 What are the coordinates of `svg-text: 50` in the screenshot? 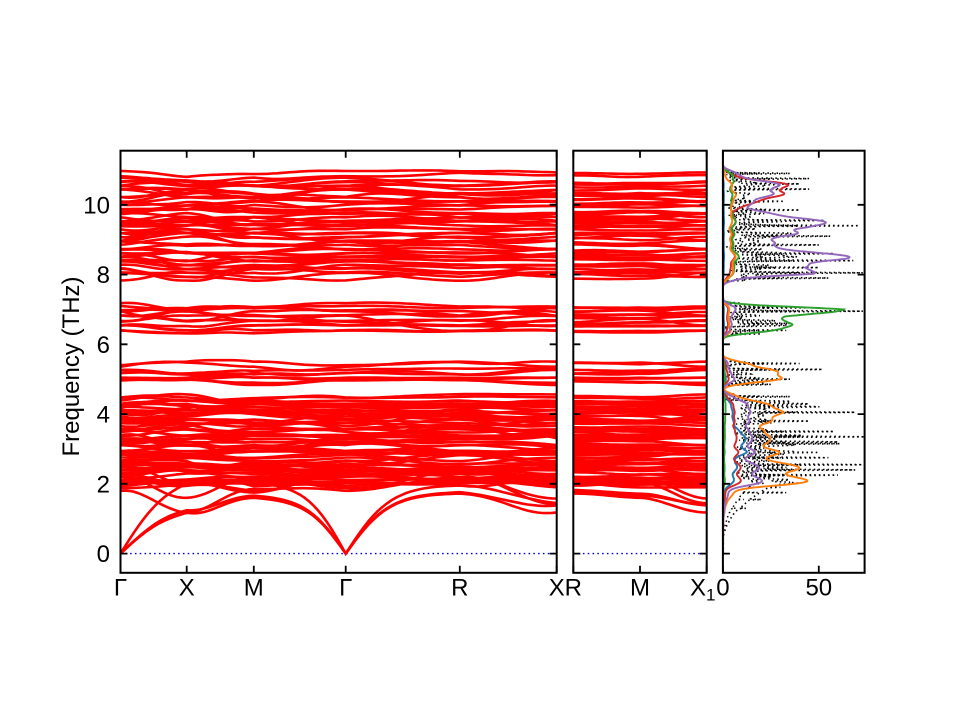 It's located at (818, 588).